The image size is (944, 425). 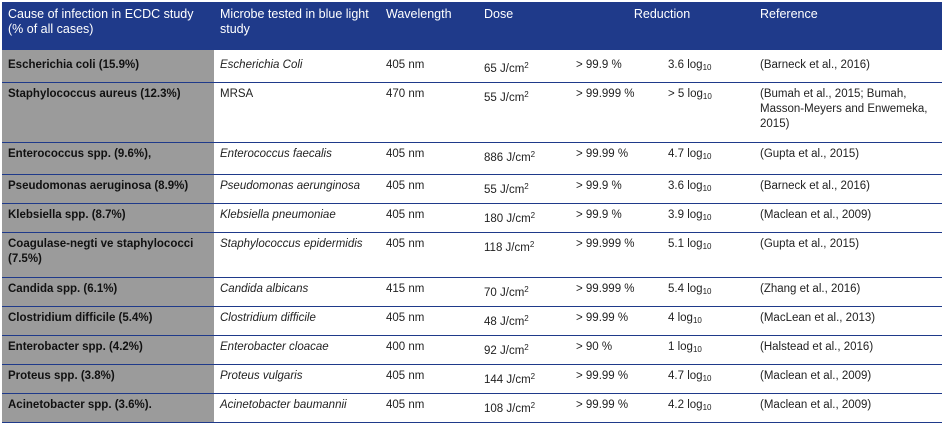 I want to click on dose-cell: 55 J/cm2, so click(x=524, y=112).